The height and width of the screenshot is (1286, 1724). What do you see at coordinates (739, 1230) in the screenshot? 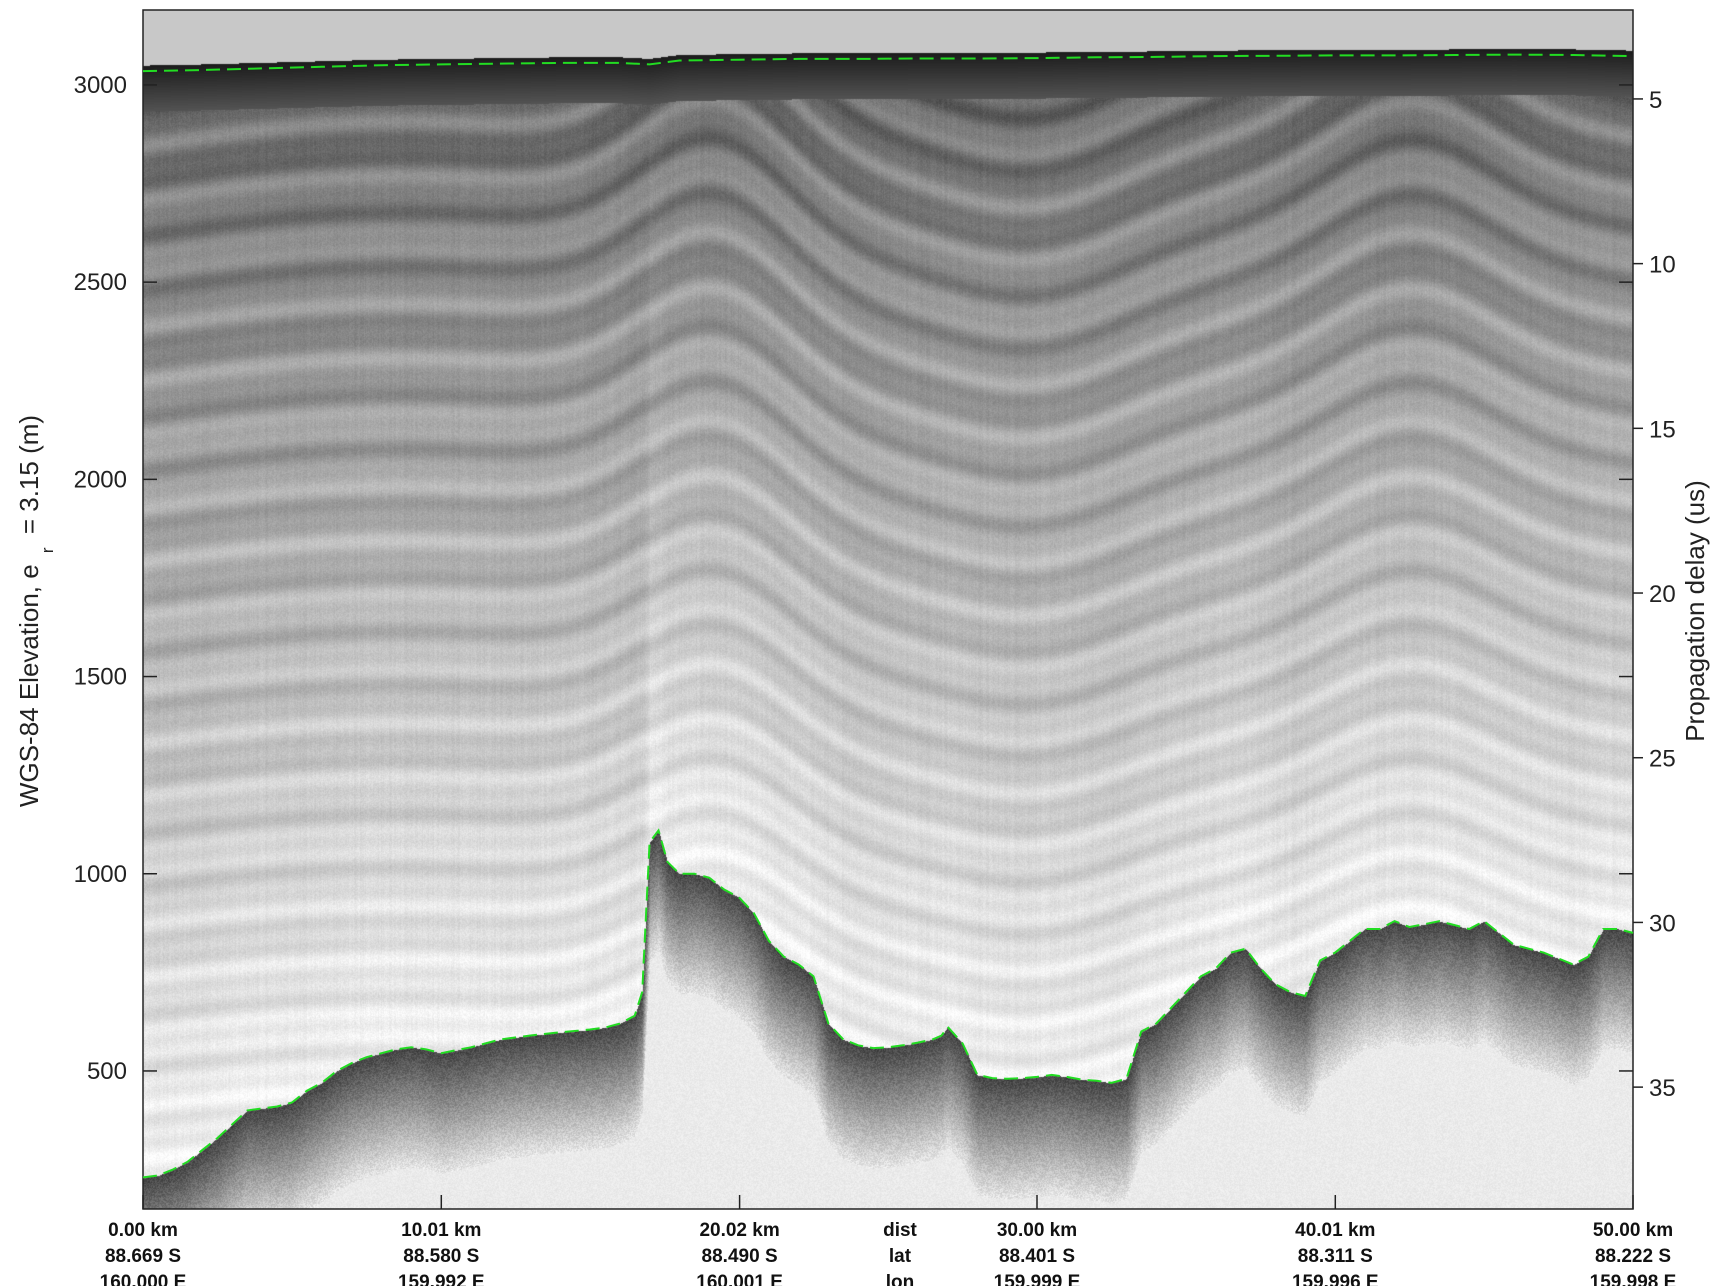
I see `bottom-dist-label: 20.02 km` at bounding box center [739, 1230].